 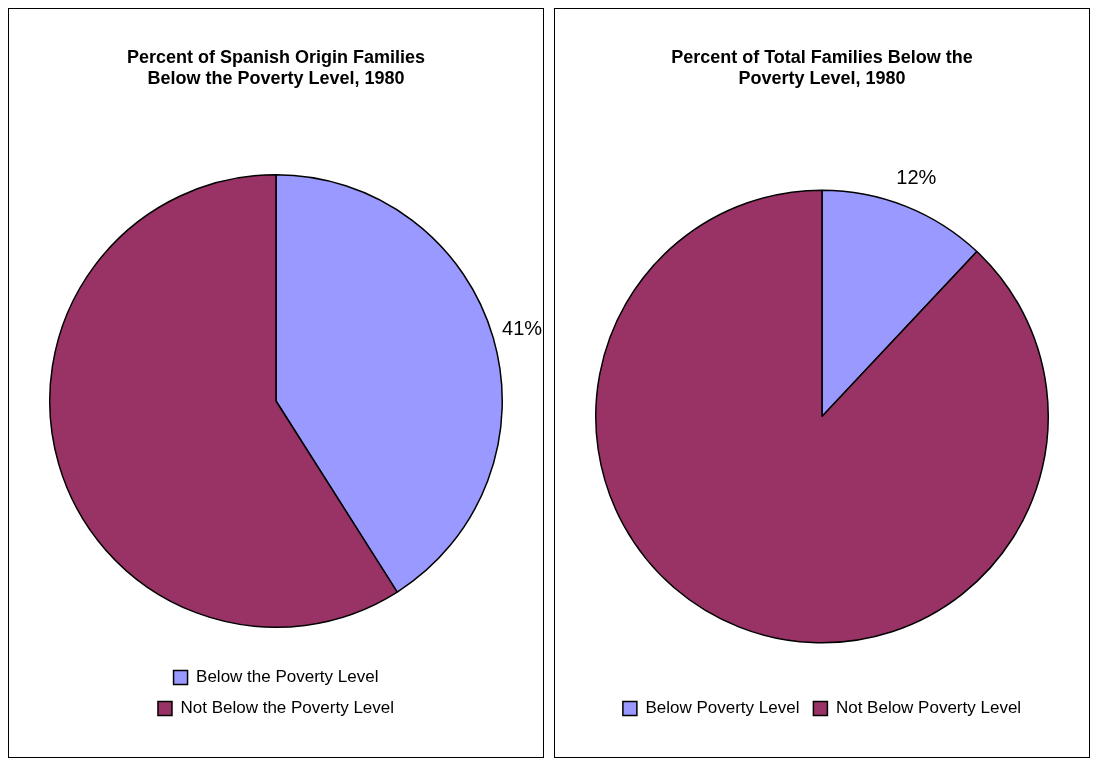 I want to click on legend-label: Below the Poverty Level, so click(x=287, y=677).